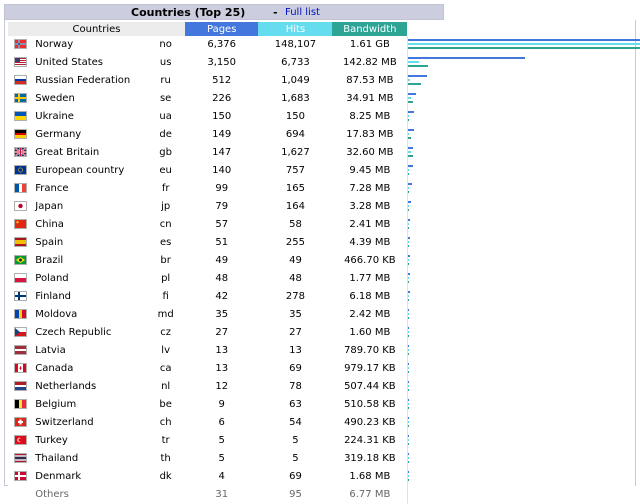 This screenshot has height=504, width=640. I want to click on pages-value: 35, so click(221, 315).